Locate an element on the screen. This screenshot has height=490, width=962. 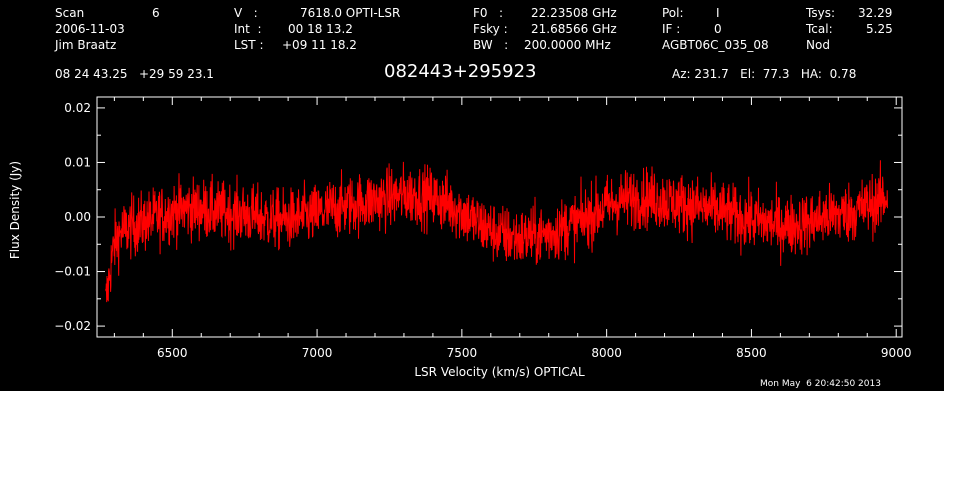
x-tick-label: 8500 is located at coordinates (751, 353).